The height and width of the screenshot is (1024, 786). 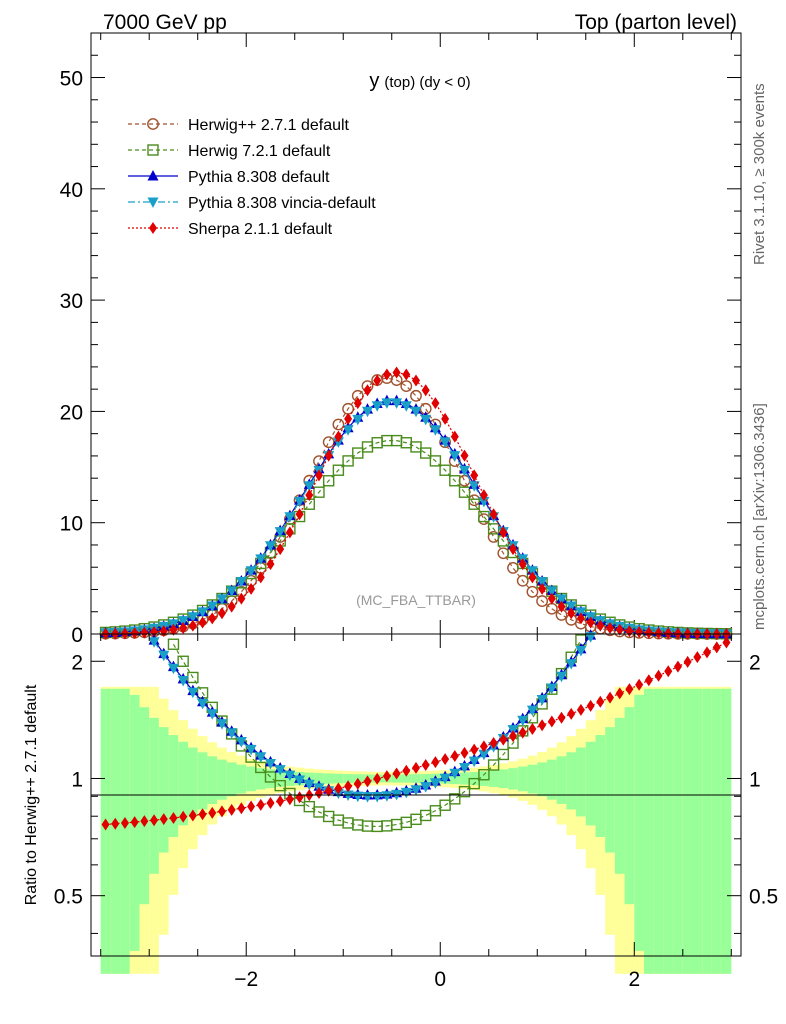 I want to click on legend-label: Pythia 8.308 default, so click(x=259, y=177).